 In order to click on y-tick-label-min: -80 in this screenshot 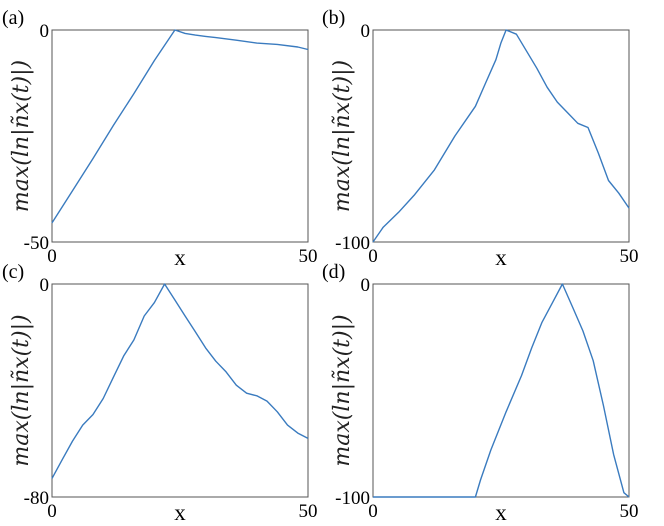, I will do `click(36, 498)`.